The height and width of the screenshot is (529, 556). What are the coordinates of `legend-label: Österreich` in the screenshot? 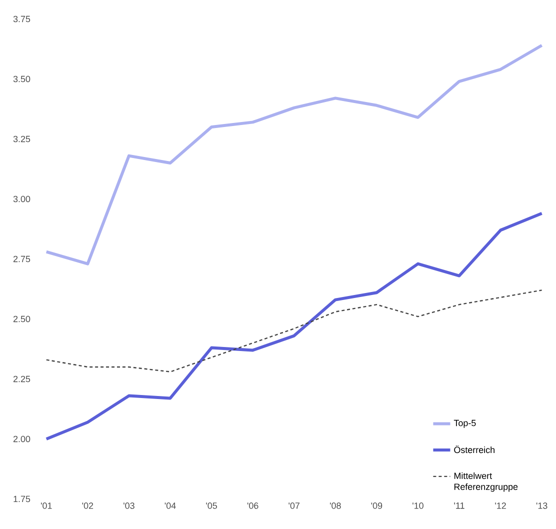 It's located at (474, 449).